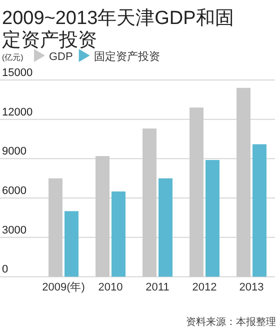  I want to click on y-tick-label: 0, so click(5, 270).